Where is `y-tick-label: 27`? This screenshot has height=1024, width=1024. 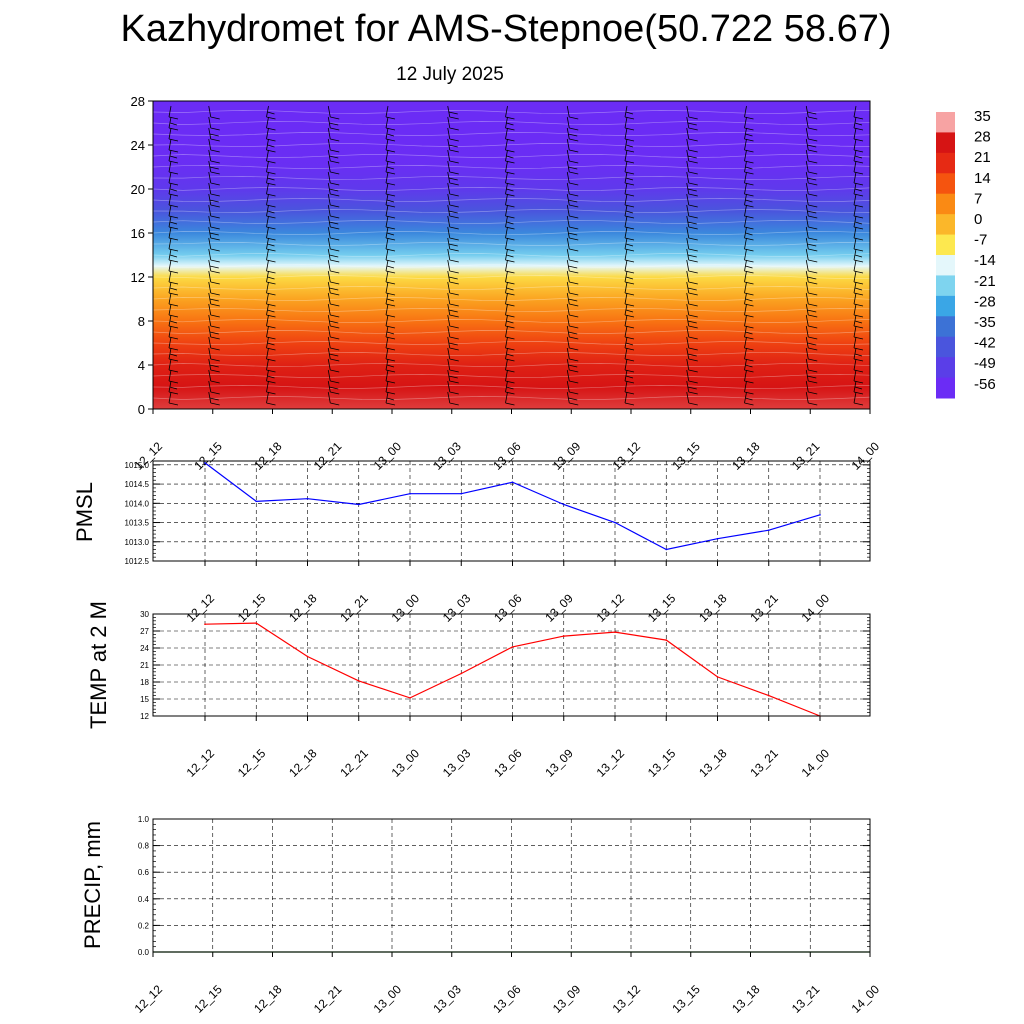 y-tick-label: 27 is located at coordinates (144, 631).